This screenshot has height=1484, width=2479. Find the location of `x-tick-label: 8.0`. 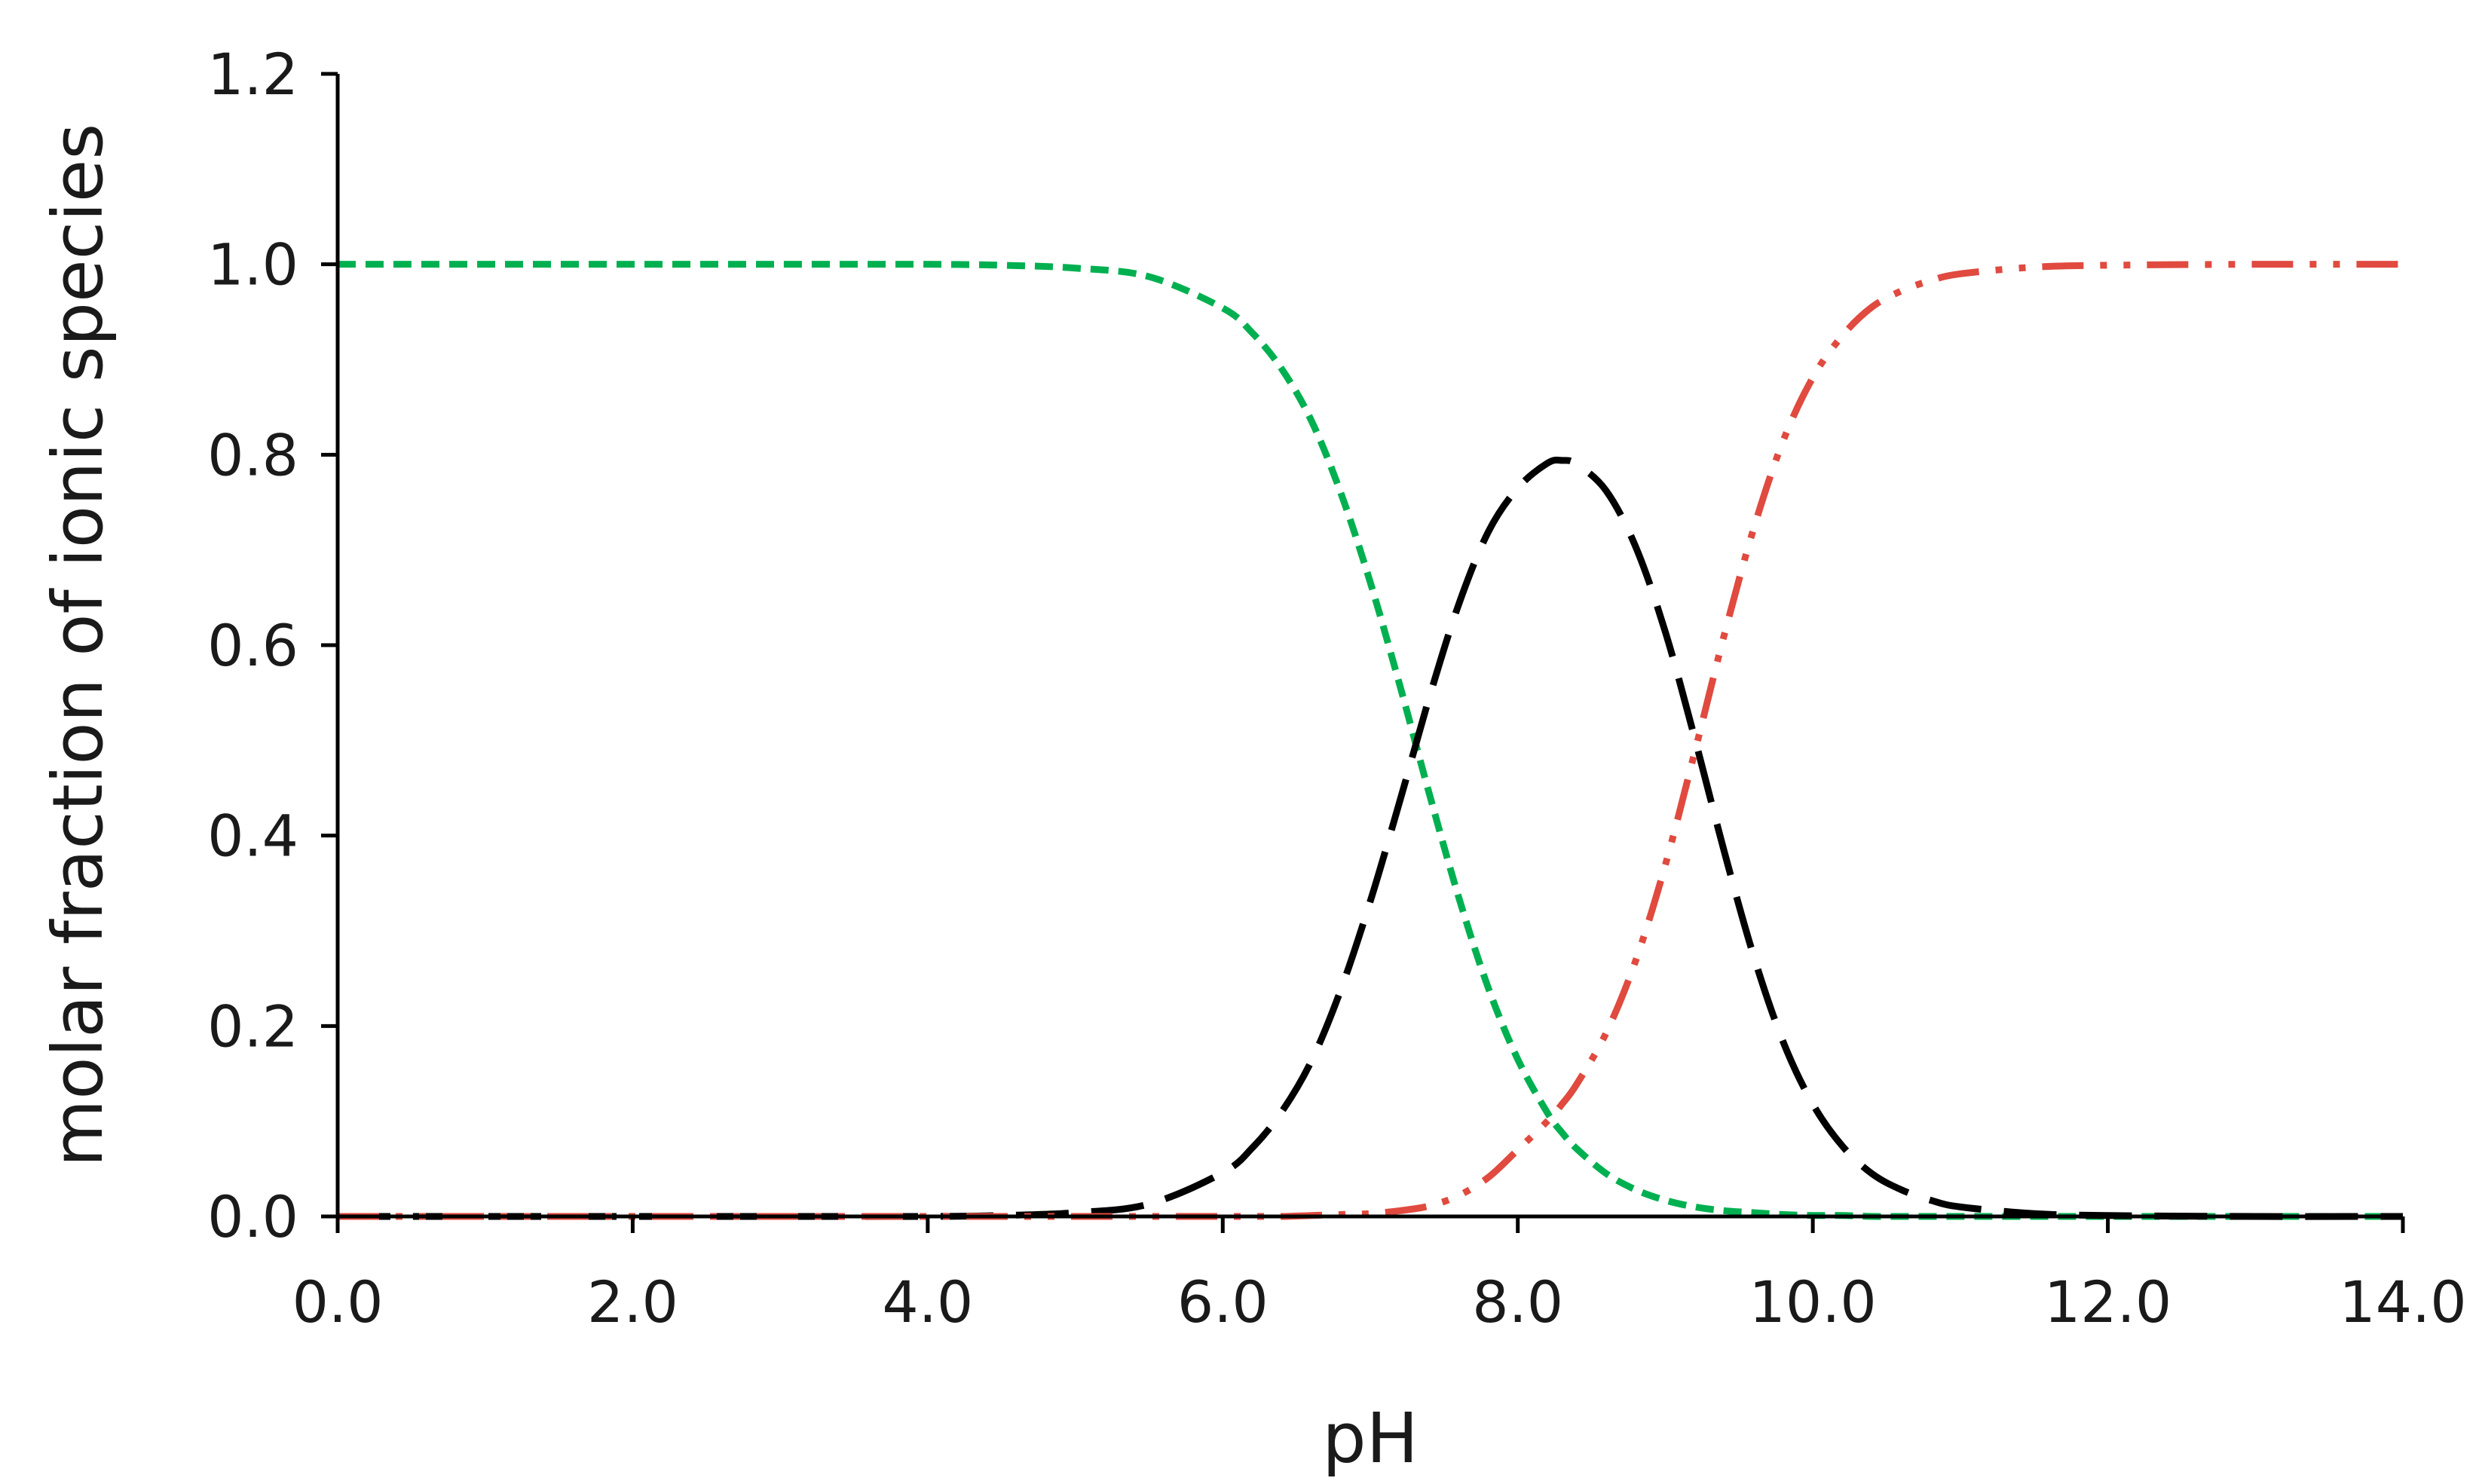

x-tick-label: 8.0 is located at coordinates (1517, 1302).